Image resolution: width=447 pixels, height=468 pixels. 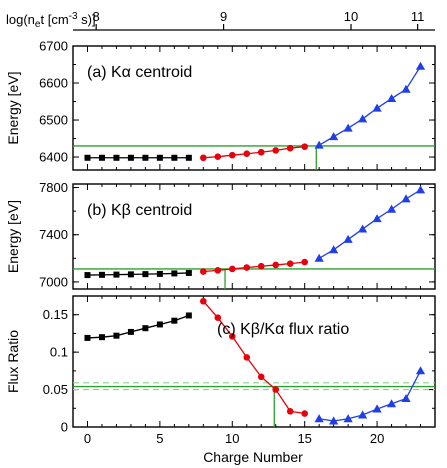 What do you see at coordinates (87, 438) in the screenshot?
I see `x-tick-label: 0` at bounding box center [87, 438].